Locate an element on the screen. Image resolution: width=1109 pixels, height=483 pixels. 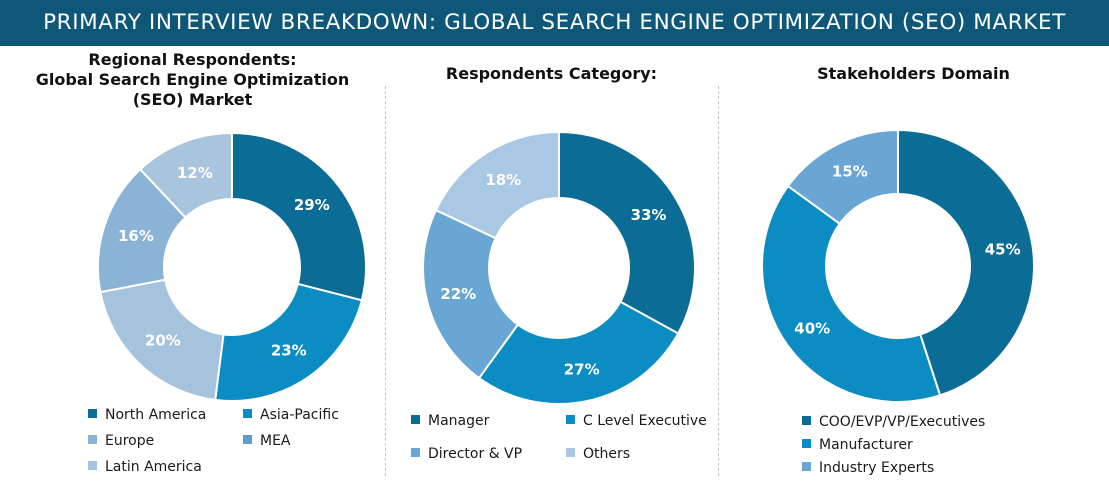
slice-north-america is located at coordinates (299, 216).